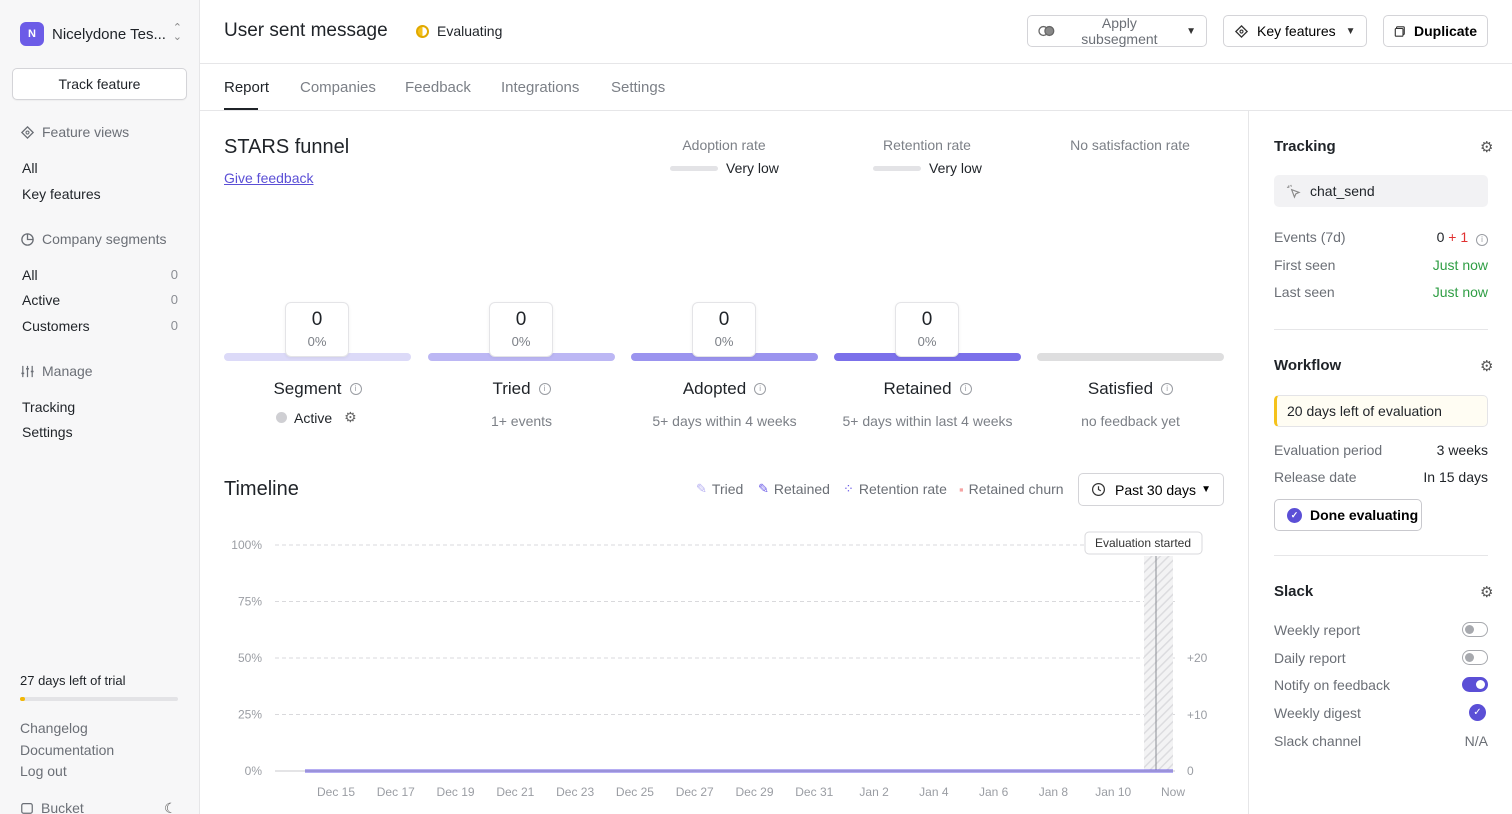 Image resolution: width=1512 pixels, height=814 pixels. I want to click on stage-count-retained: 0 0%, so click(927, 329).